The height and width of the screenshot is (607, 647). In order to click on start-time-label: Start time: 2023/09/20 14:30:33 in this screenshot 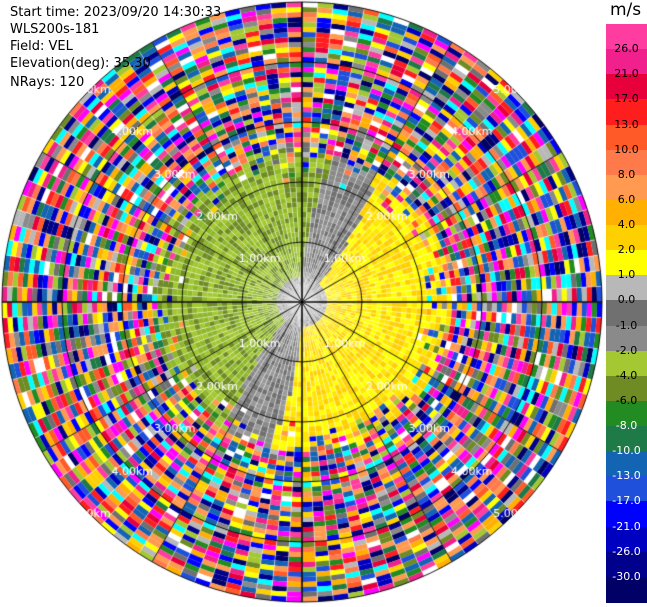, I will do `click(116, 12)`.